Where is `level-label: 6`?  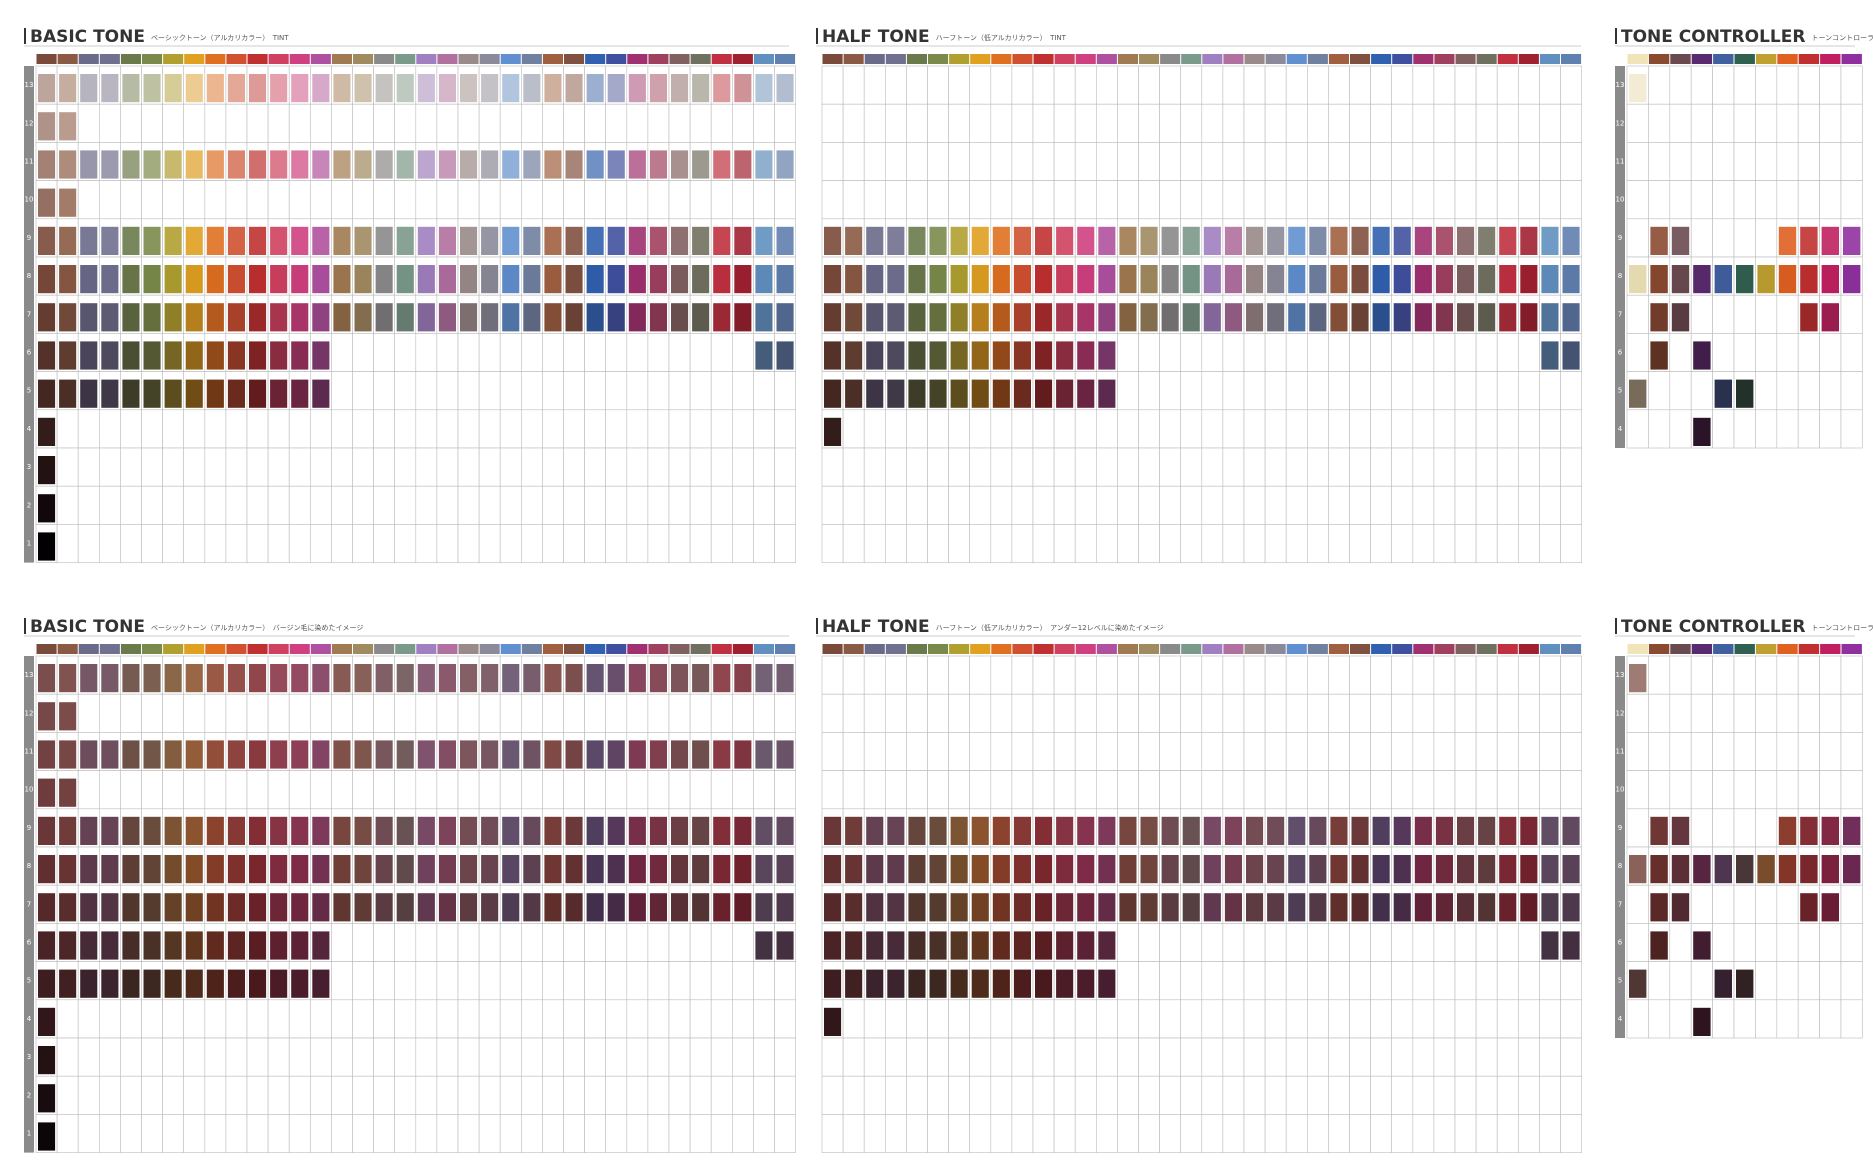 level-label: 6 is located at coordinates (1620, 943).